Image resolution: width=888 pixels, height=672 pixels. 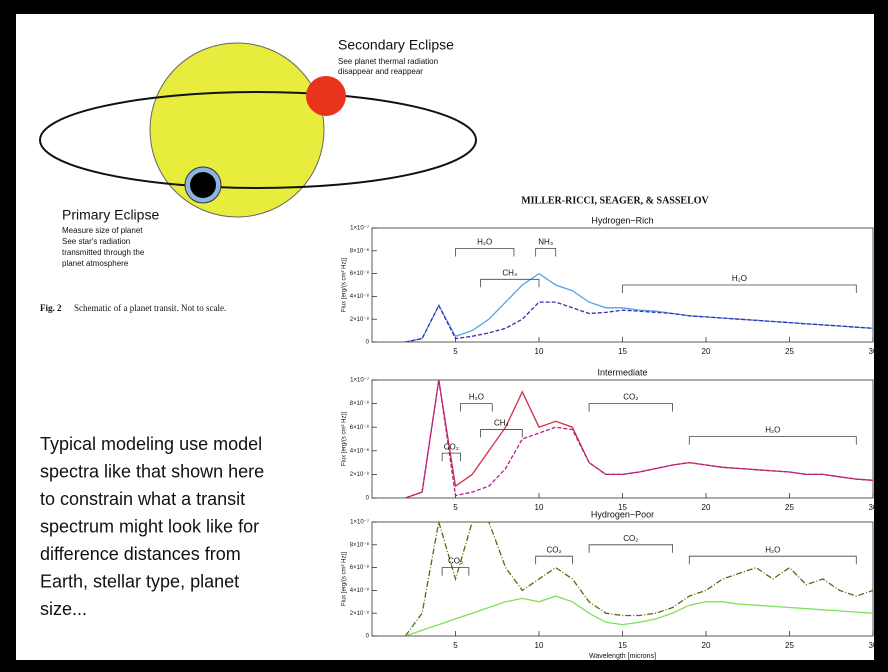 I want to click on primary-line: transmitted through the, so click(x=103, y=252).